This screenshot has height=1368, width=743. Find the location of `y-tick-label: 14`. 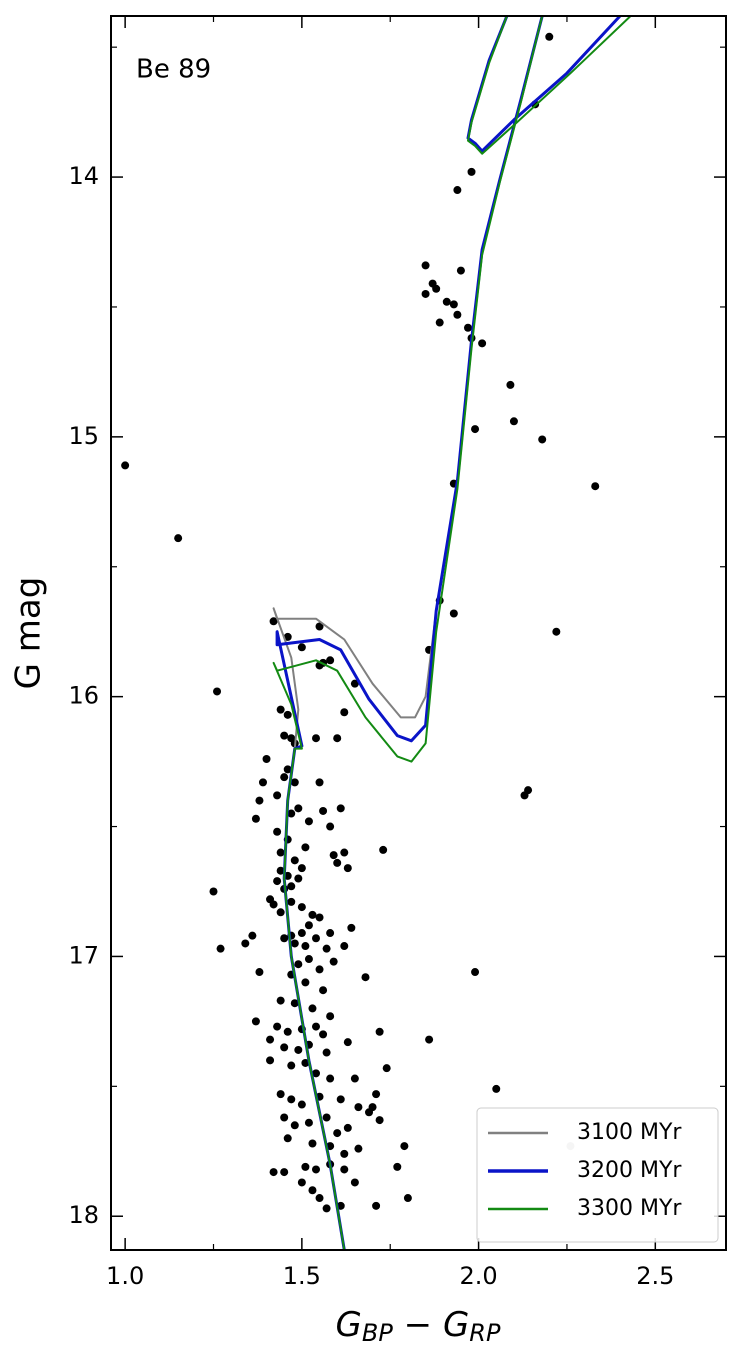

y-tick-label: 14 is located at coordinates (83, 176).